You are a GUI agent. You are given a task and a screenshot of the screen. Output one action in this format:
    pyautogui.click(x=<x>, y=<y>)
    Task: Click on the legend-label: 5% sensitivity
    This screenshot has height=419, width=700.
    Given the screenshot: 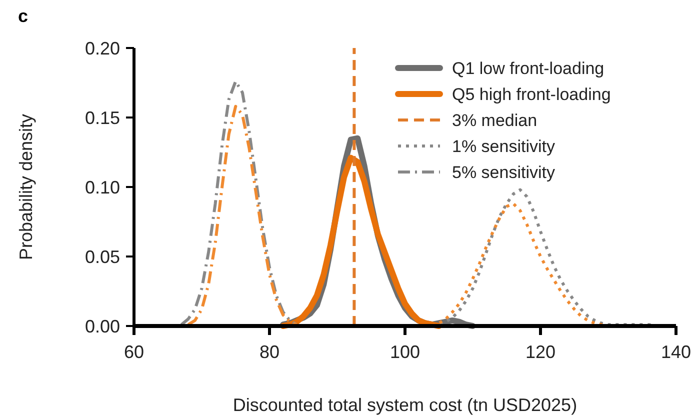 What is the action you would take?
    pyautogui.click(x=504, y=172)
    